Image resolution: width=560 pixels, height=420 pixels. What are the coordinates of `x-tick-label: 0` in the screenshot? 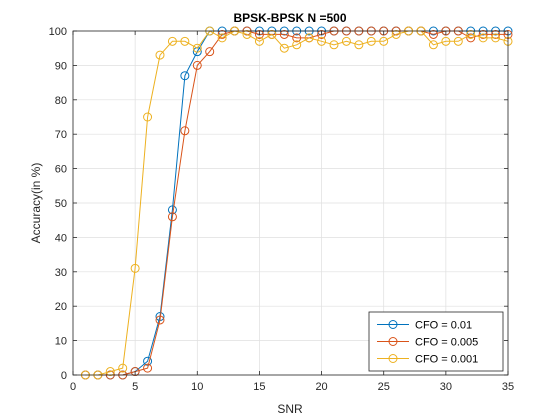 It's located at (73, 387).